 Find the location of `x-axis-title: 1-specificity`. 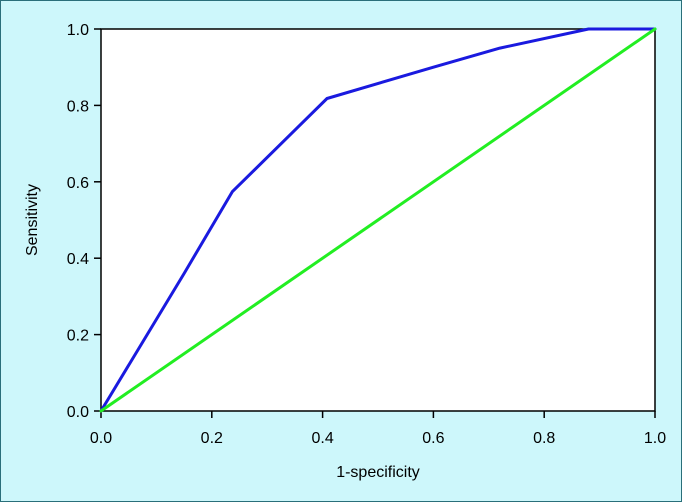

x-axis-title: 1-specificity is located at coordinates (378, 472).